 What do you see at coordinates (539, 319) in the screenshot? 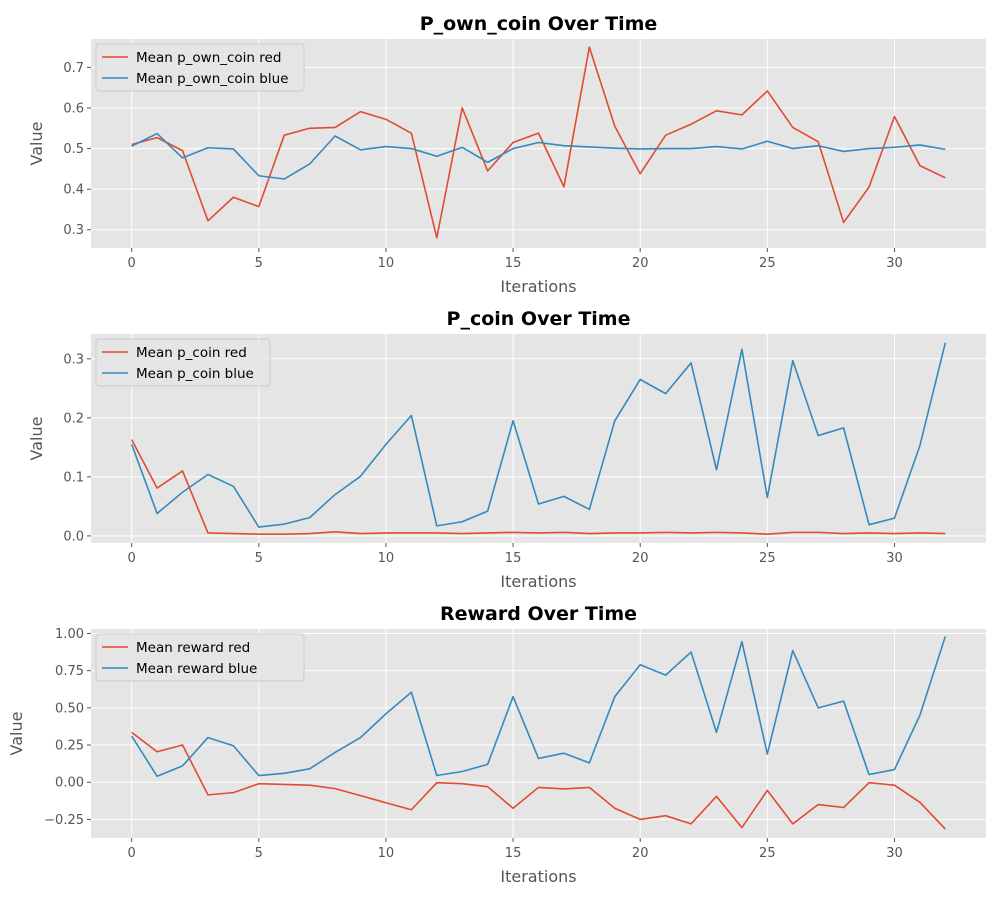
I see `chart-title: P_coin Over Time` at bounding box center [539, 319].